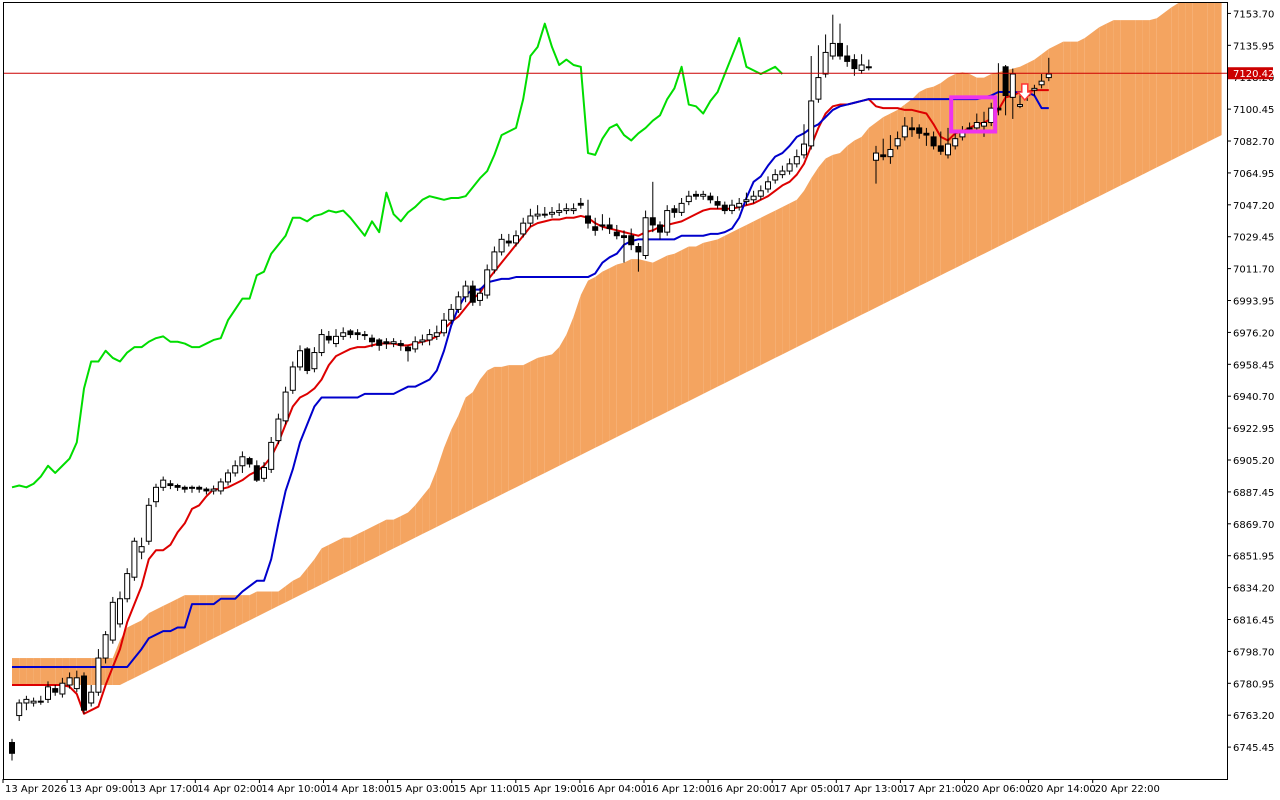 Image resolution: width=1280 pixels, height=800 pixels. Describe the element at coordinates (101, 789) in the screenshot. I see `x-tick-label: 13 Apr 09:00` at that location.